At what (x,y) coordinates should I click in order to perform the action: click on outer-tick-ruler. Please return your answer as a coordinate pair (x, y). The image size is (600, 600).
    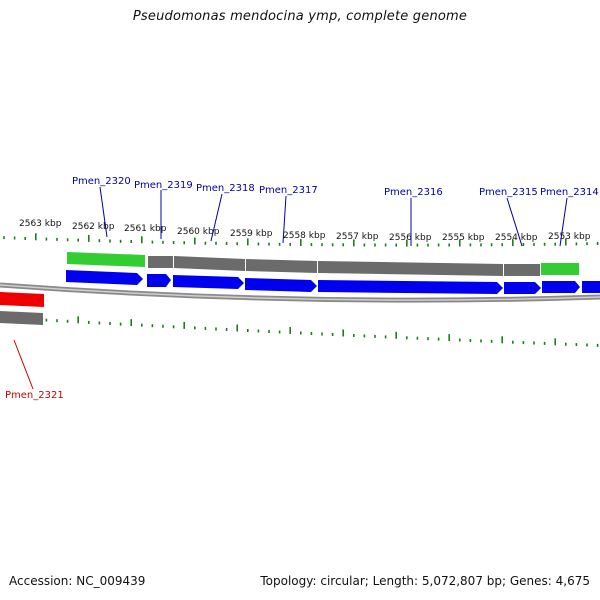
    Looking at the image, I should click on (301, 240).